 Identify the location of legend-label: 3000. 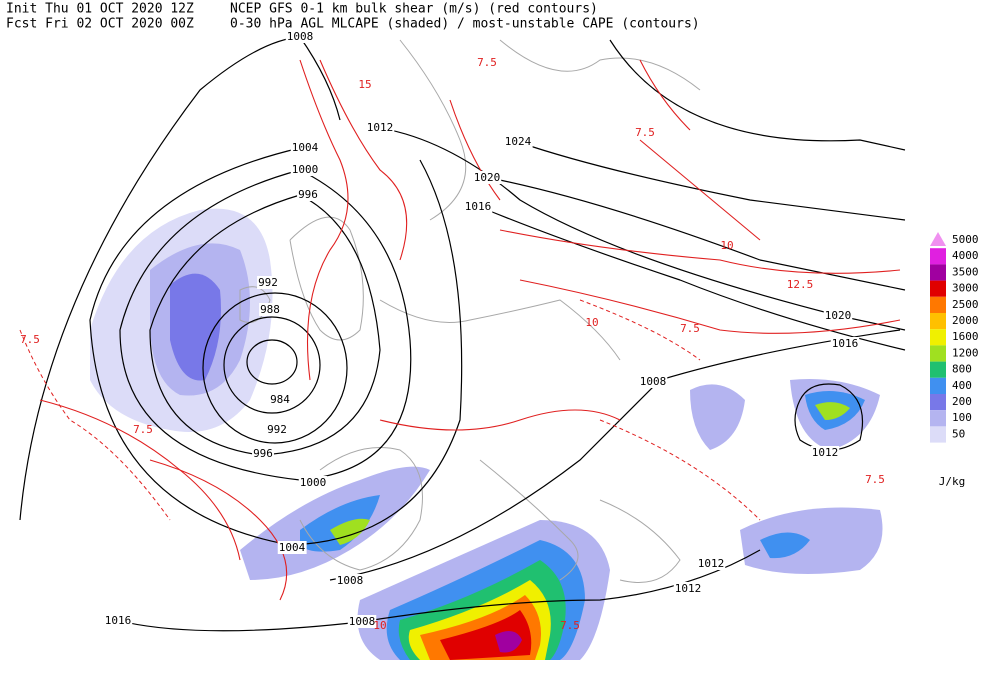
(965, 288).